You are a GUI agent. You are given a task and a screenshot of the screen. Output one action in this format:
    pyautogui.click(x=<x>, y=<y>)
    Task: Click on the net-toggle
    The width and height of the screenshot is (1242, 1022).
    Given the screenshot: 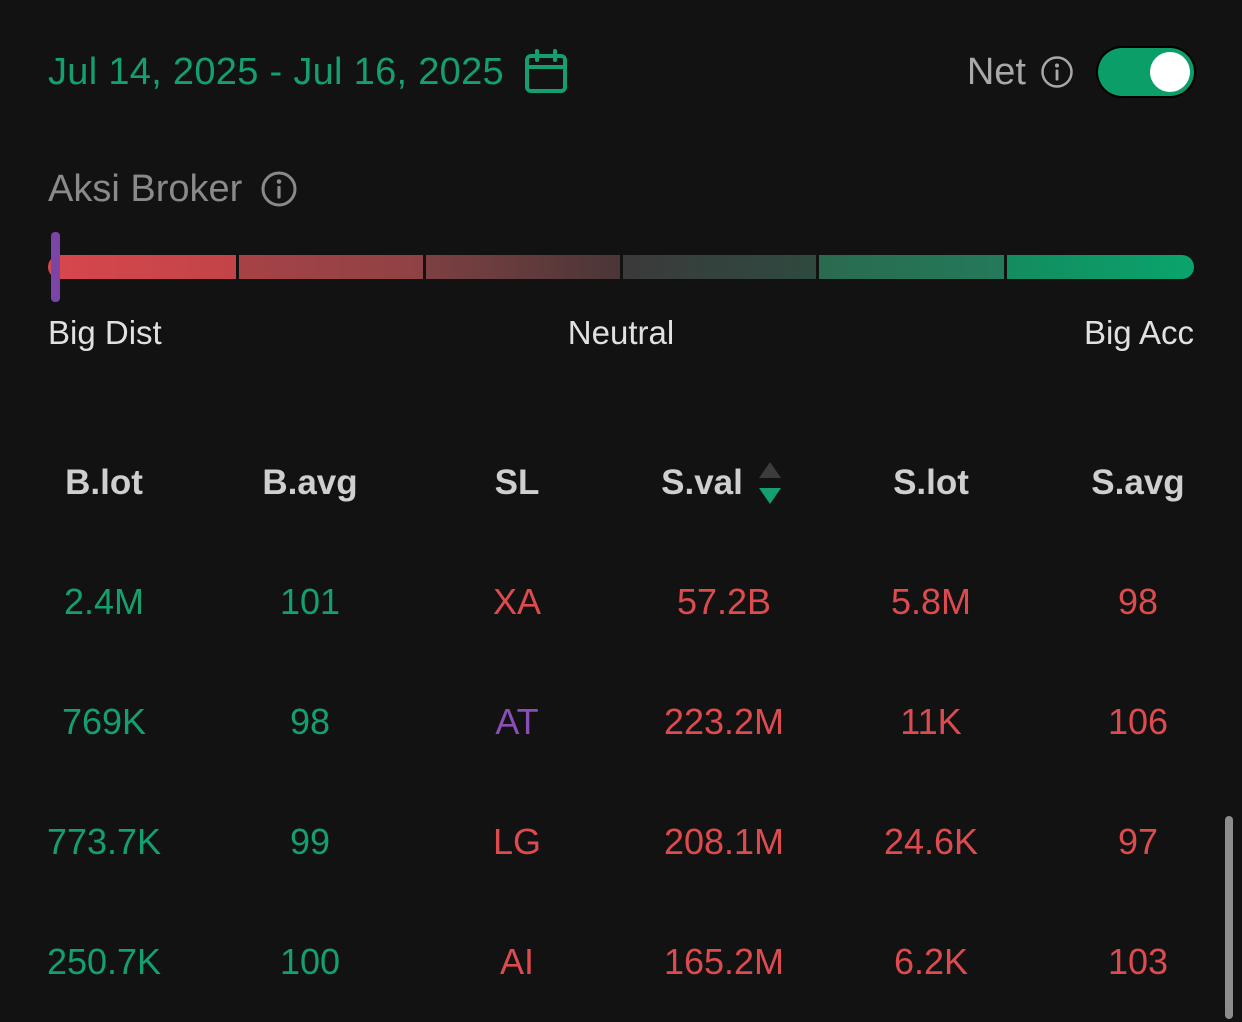 What is the action you would take?
    pyautogui.click(x=1146, y=72)
    